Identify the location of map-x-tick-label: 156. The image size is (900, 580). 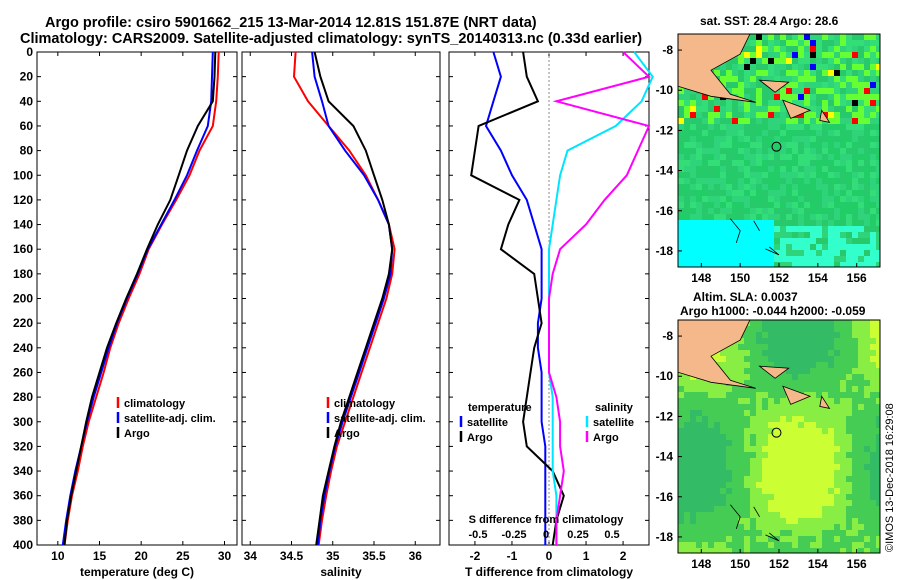
(857, 564).